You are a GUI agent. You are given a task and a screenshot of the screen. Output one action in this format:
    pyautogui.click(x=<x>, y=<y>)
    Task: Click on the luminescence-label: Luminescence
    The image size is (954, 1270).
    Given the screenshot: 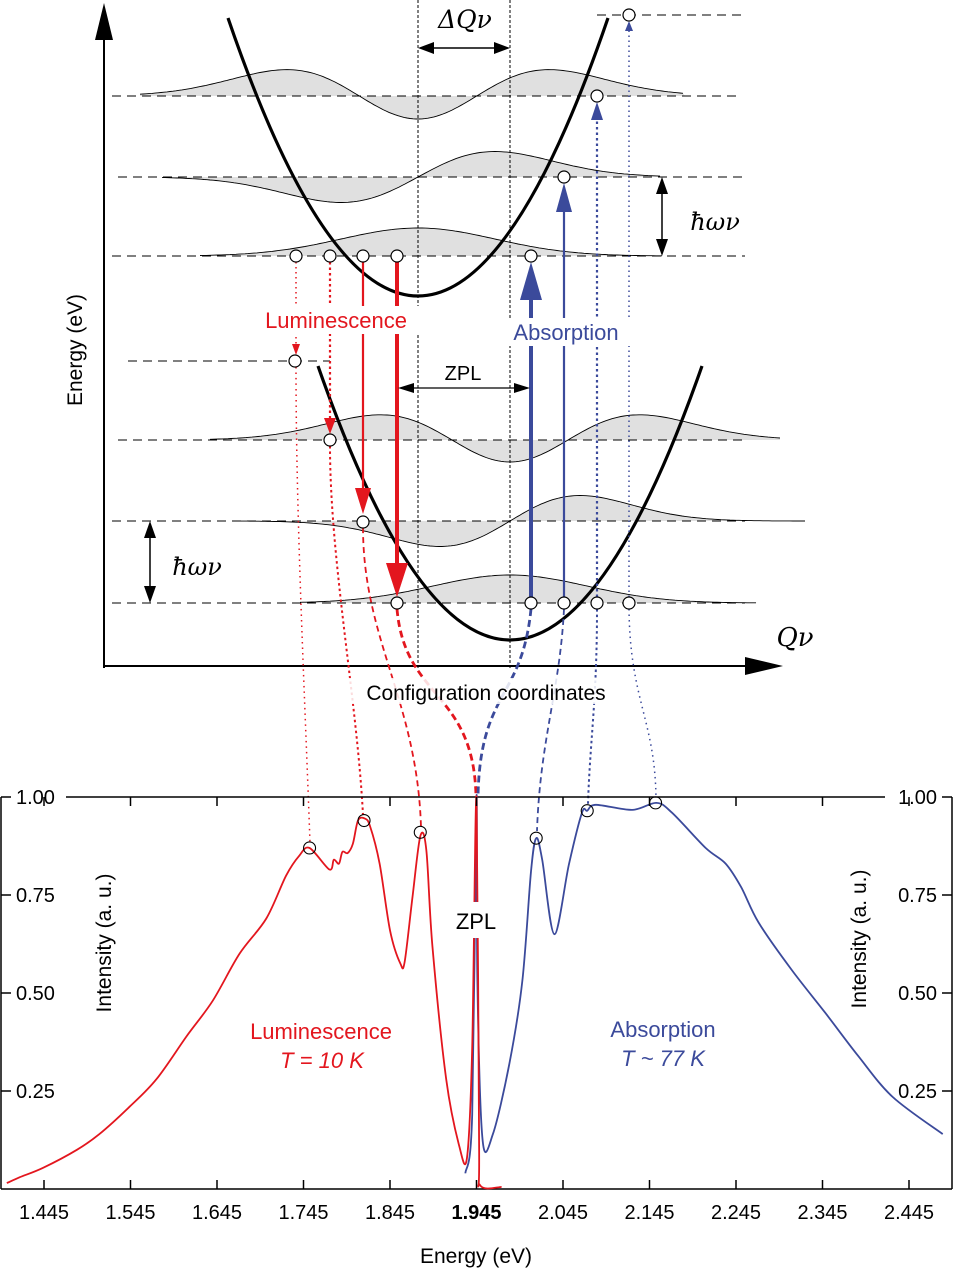 What is the action you would take?
    pyautogui.click(x=336, y=320)
    